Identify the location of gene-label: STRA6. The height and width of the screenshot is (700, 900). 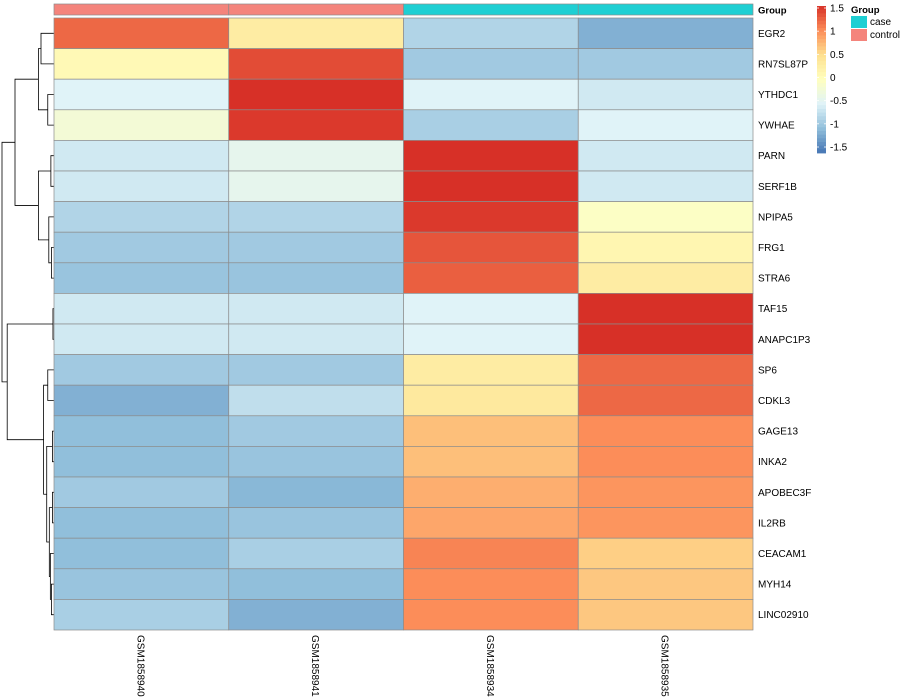
(774, 279).